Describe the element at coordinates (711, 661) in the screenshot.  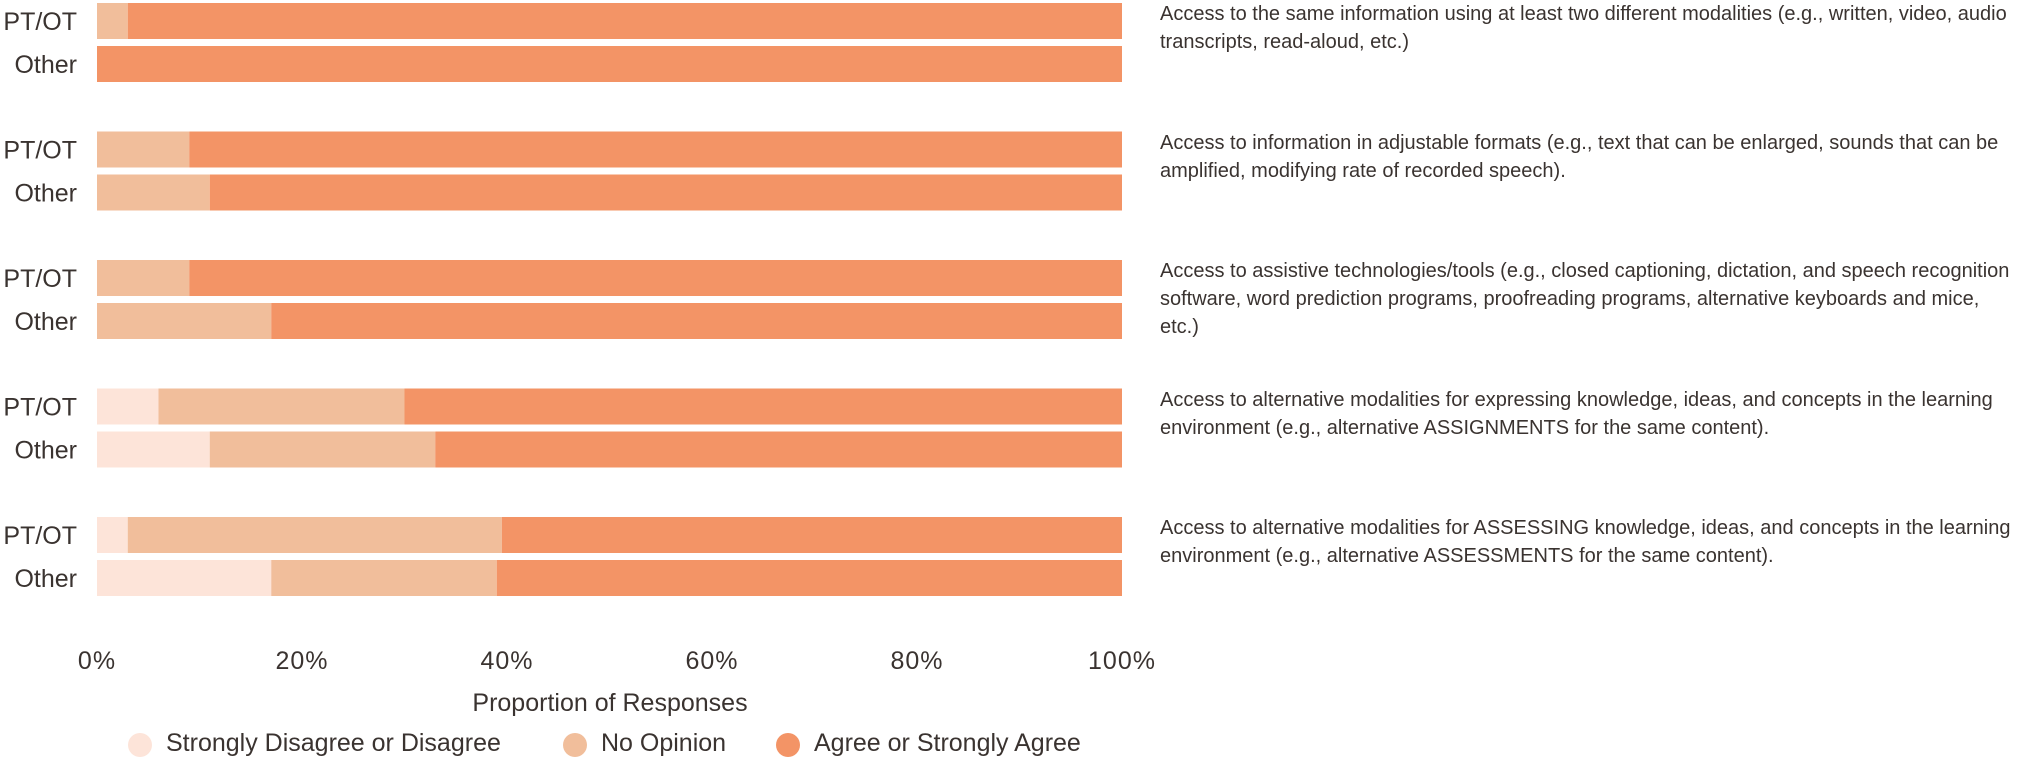
I see `x-tick-label: 60%` at that location.